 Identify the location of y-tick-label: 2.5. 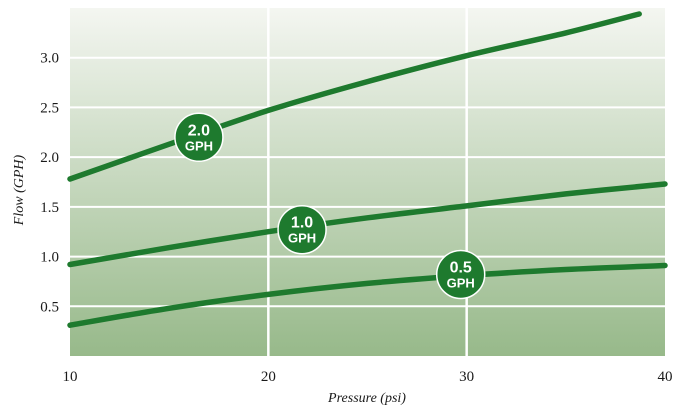
(49, 108).